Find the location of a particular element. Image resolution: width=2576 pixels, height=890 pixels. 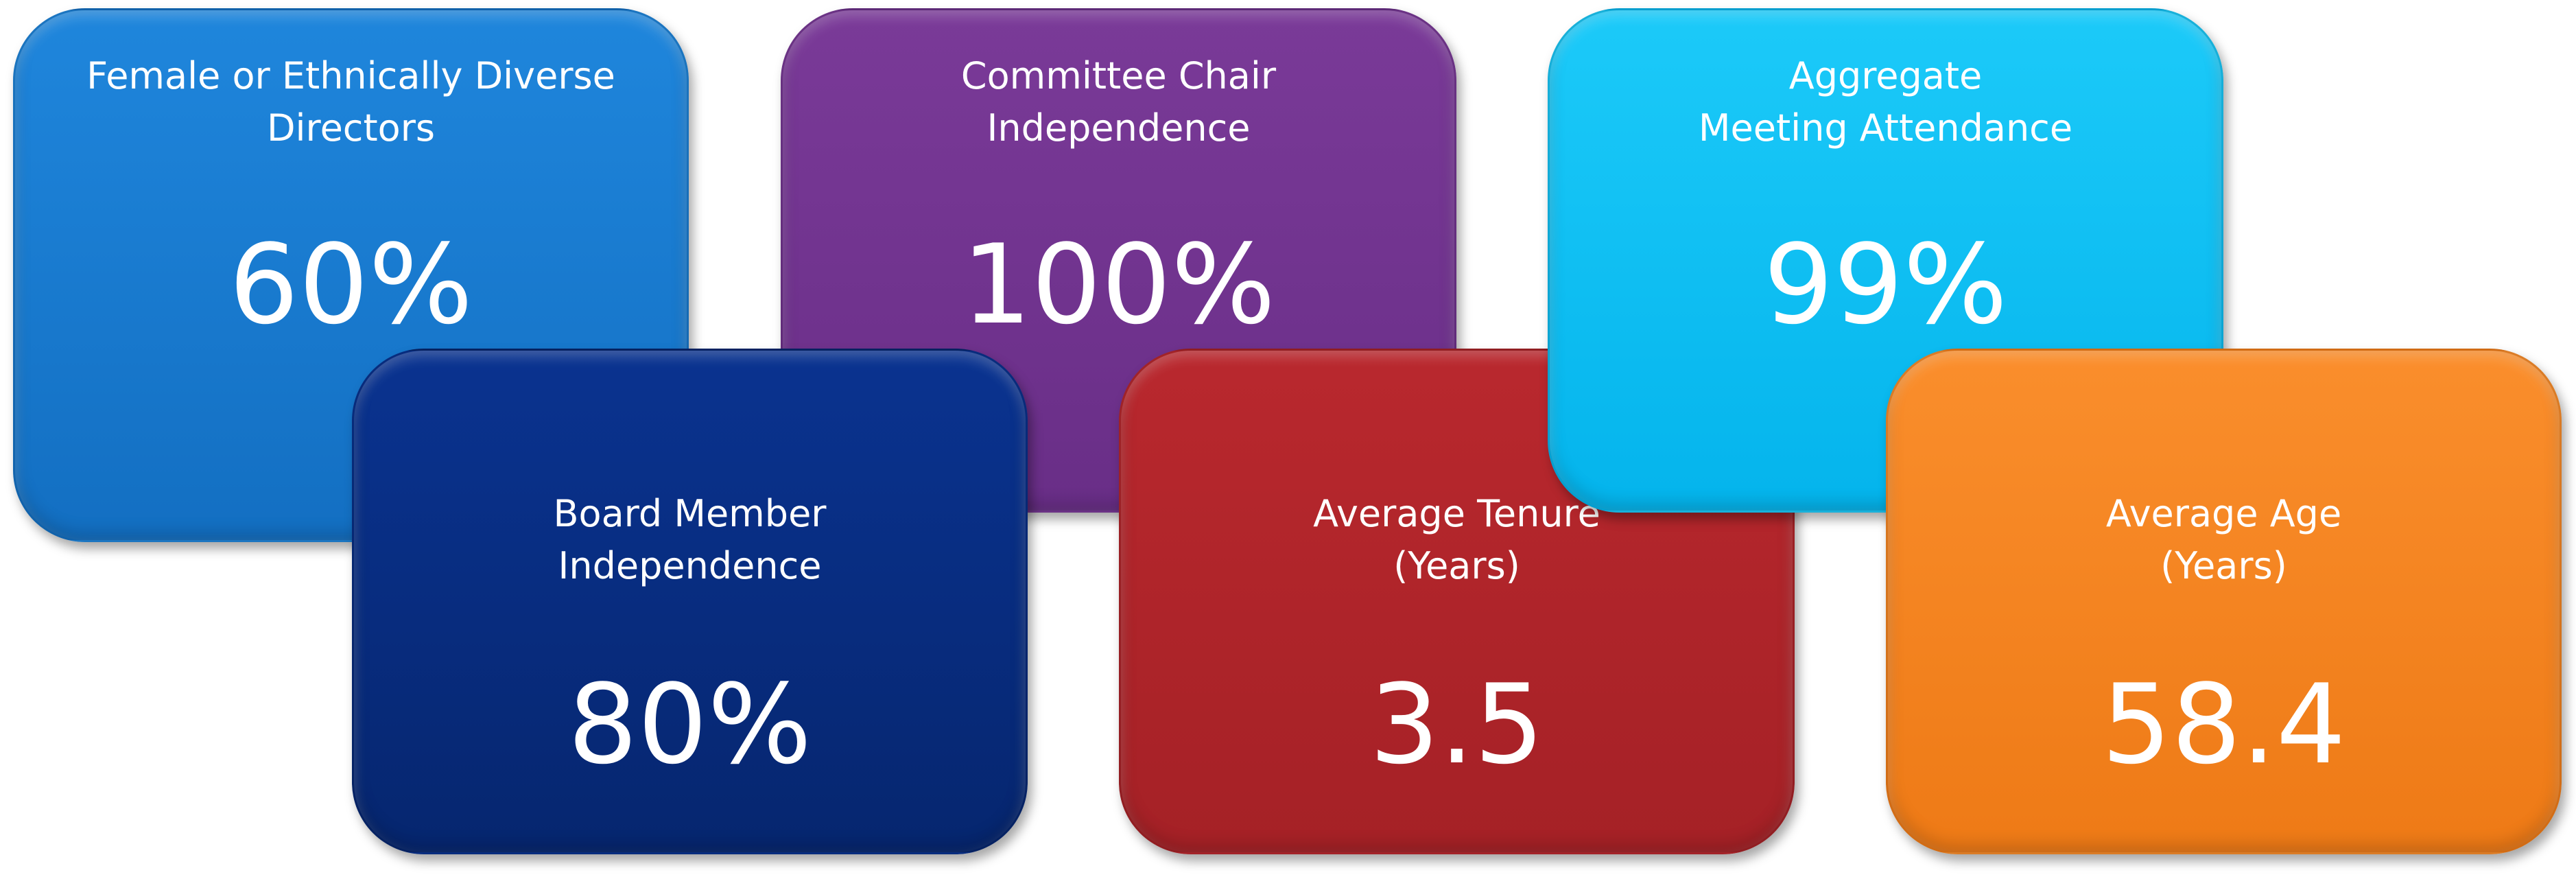

card-value: 80% is located at coordinates (689, 724).